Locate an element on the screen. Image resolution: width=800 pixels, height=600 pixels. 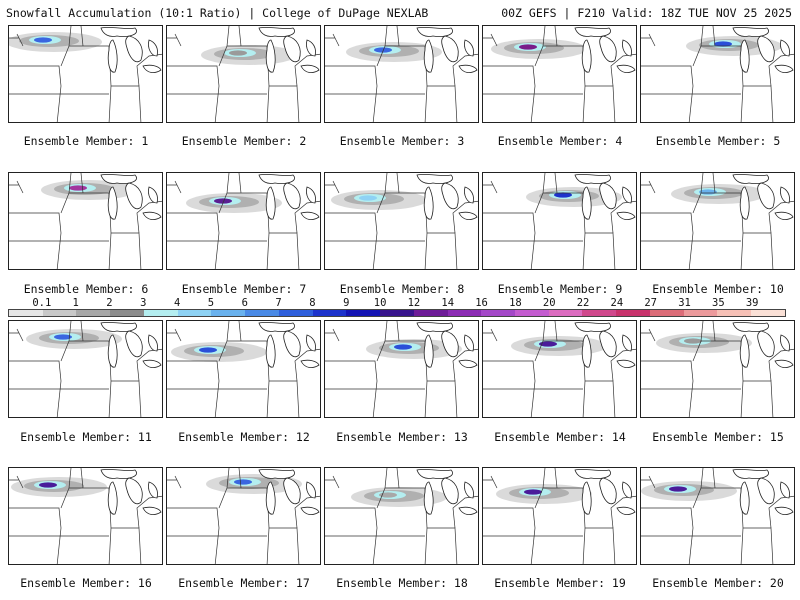
ensemble-member-label: Ensemble Member: 16 is located at coordinates (86, 583).